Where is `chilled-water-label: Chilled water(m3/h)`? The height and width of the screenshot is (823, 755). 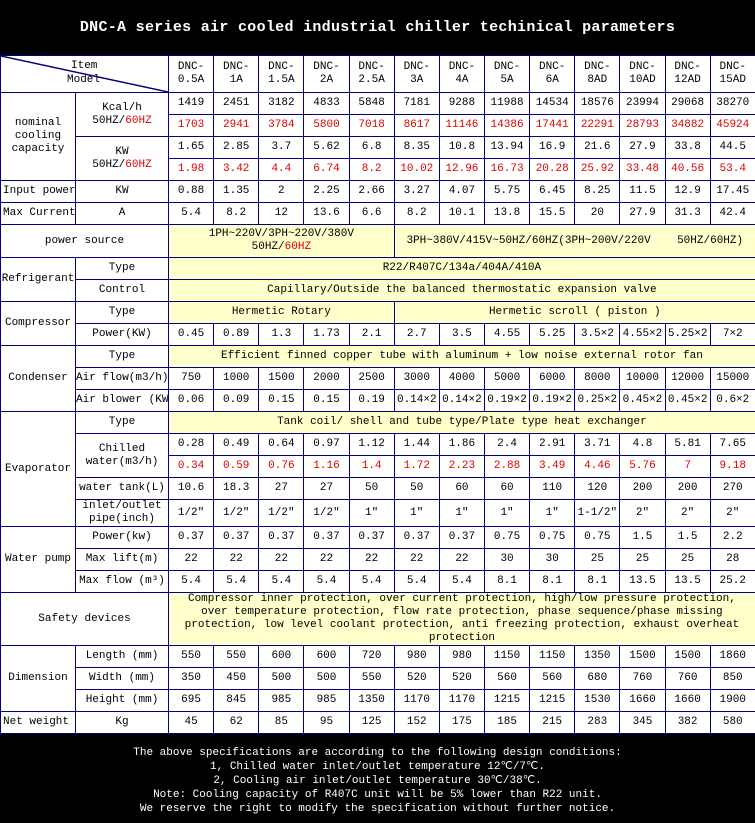
chilled-water-label: Chilled water(m3/h) is located at coordinates (122, 456).